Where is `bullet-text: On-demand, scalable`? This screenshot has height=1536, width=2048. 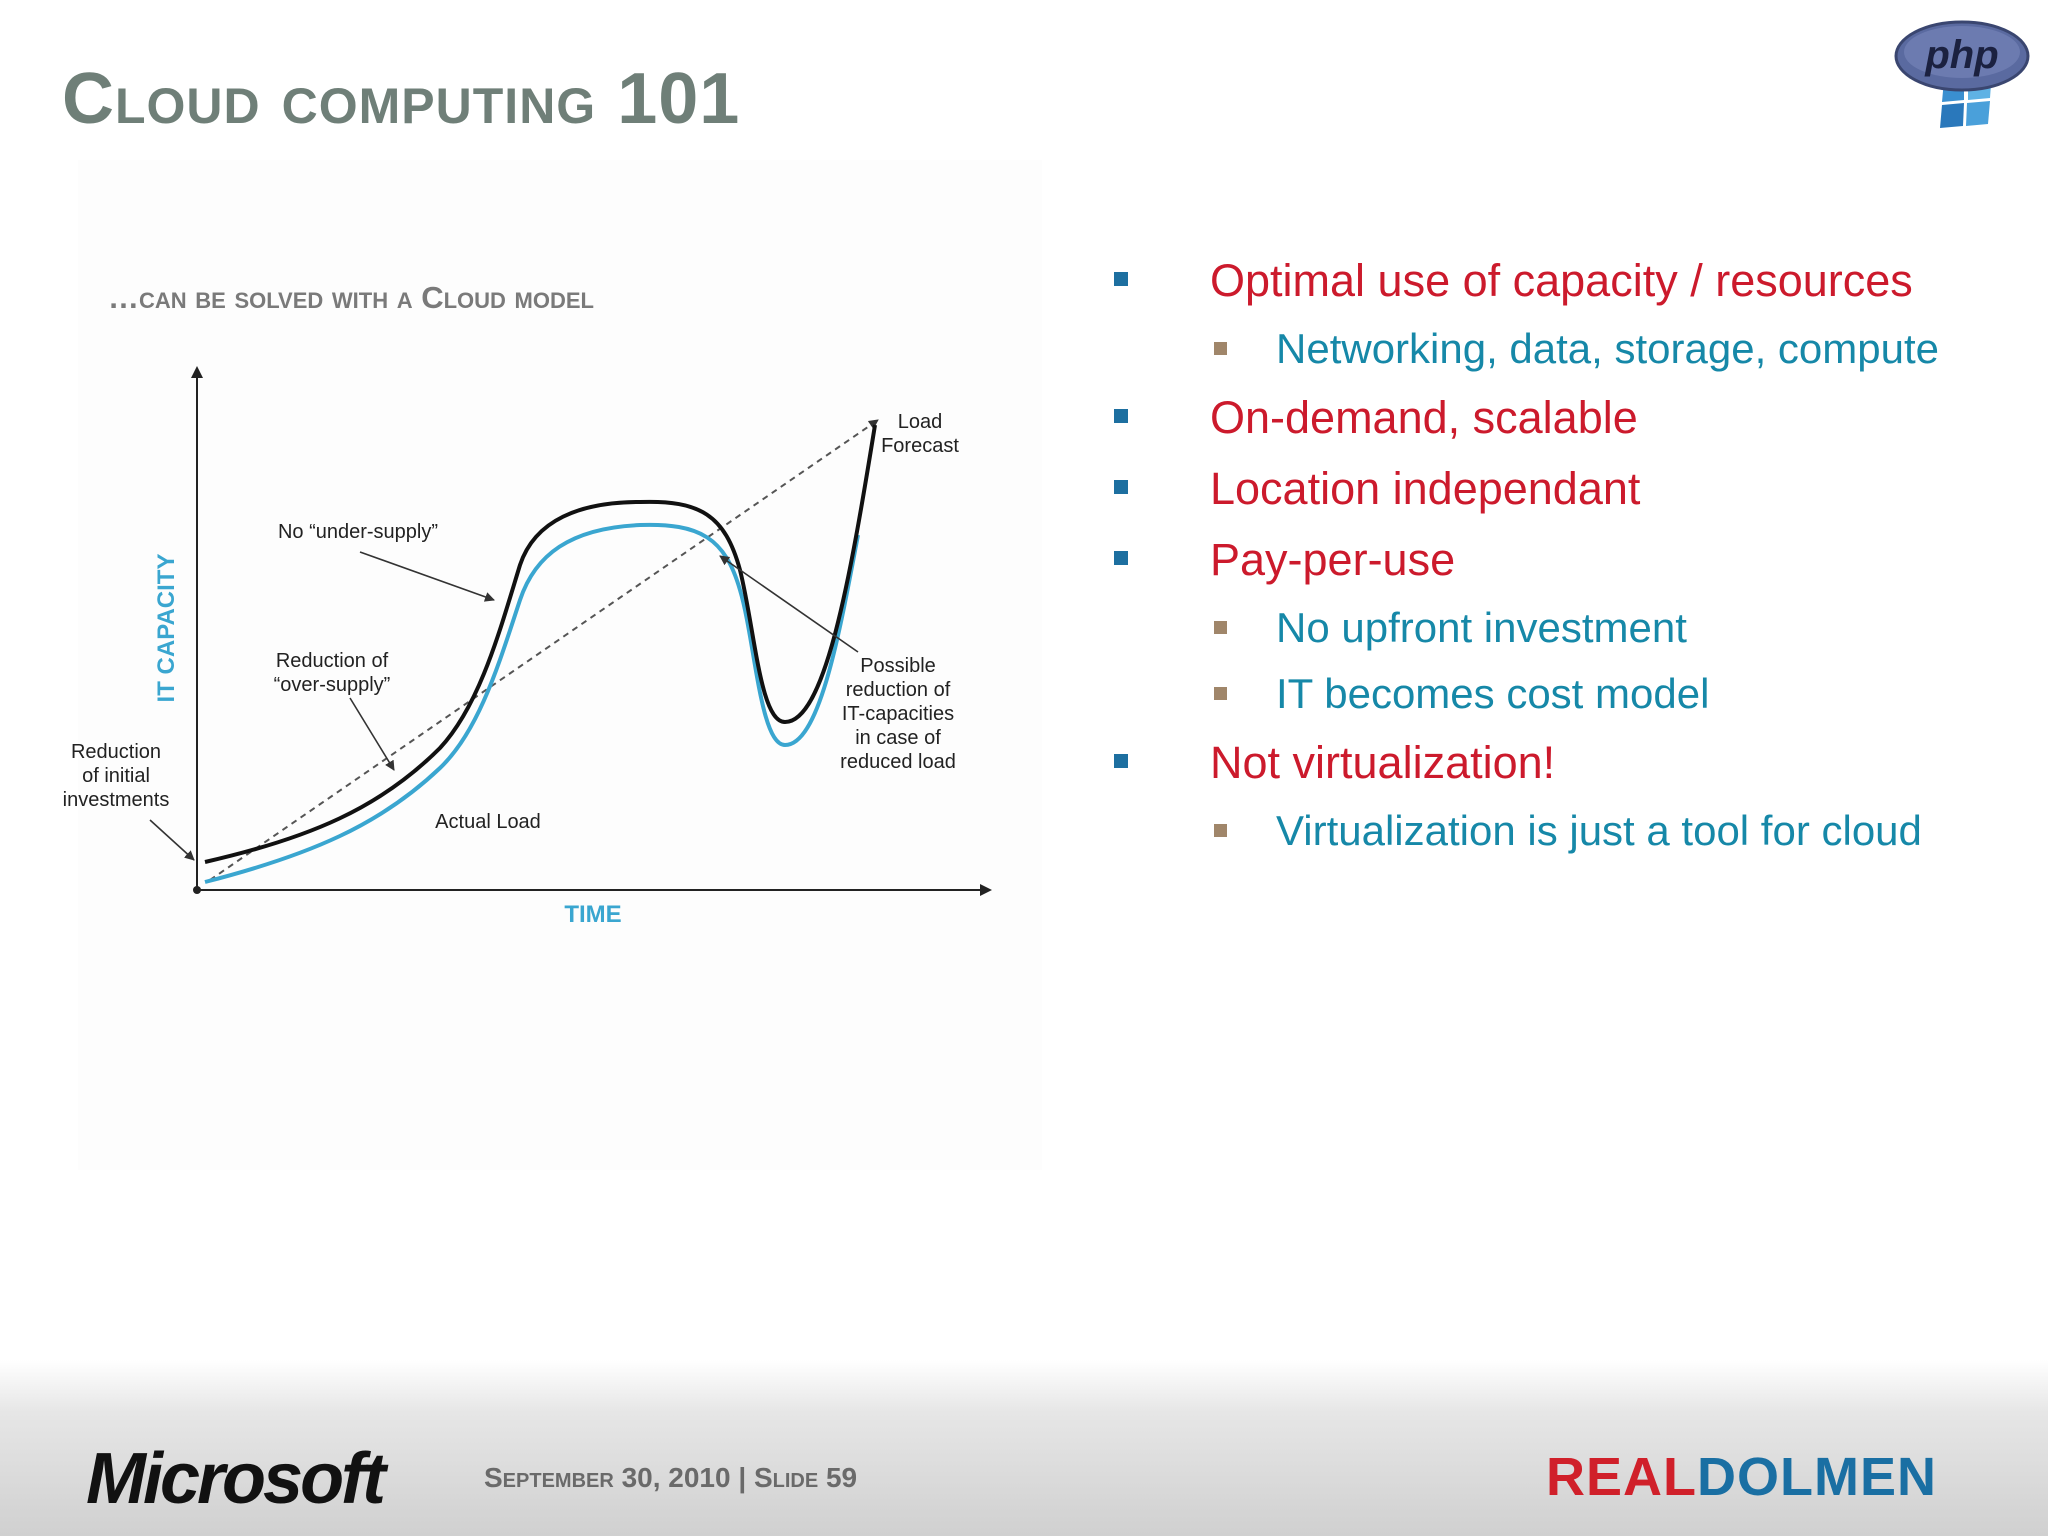
bullet-text: On-demand, scalable is located at coordinates (1424, 417).